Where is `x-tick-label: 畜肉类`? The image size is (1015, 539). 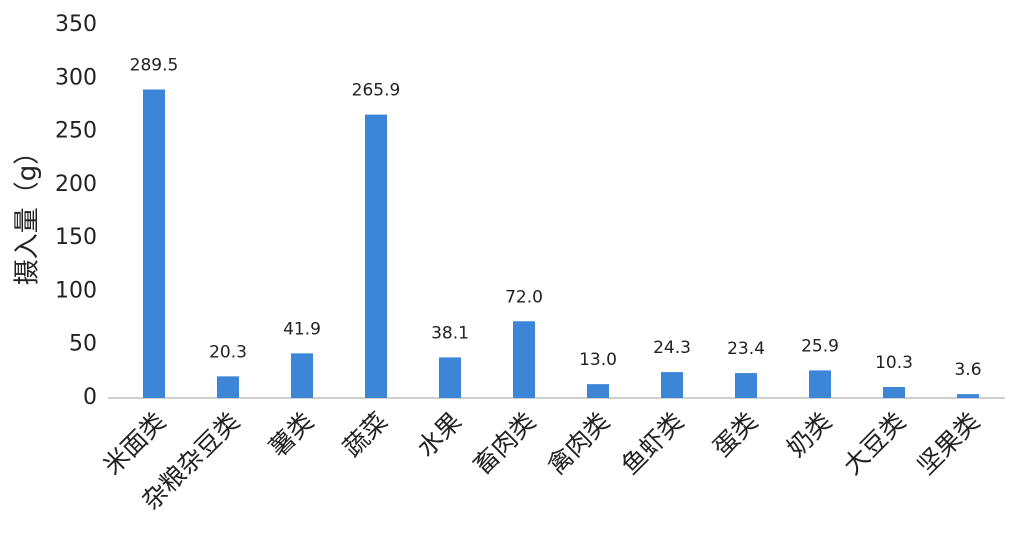 x-tick-label: 畜肉类 is located at coordinates (505, 444).